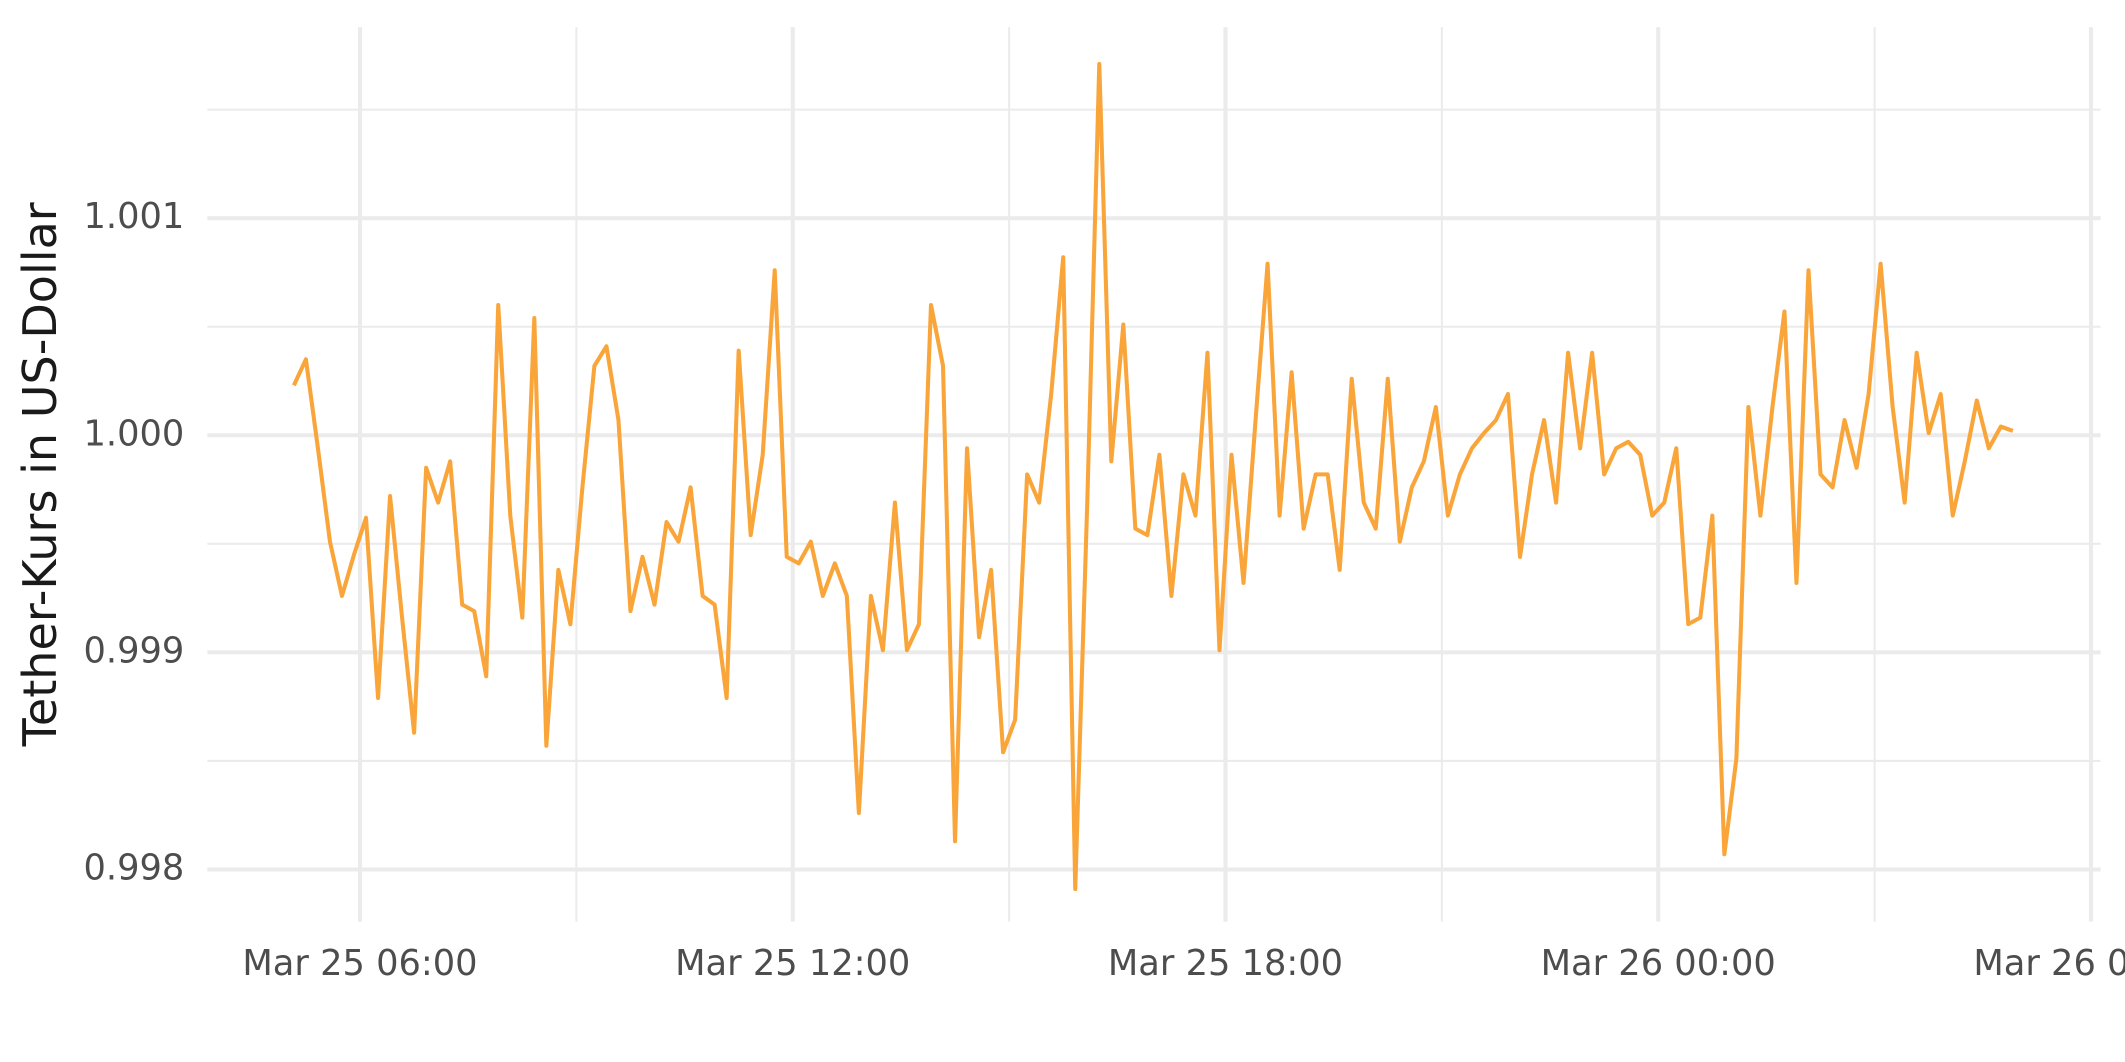  What do you see at coordinates (2049, 963) in the screenshot?
I see `x-tick-label: Mar 26 06:00` at bounding box center [2049, 963].